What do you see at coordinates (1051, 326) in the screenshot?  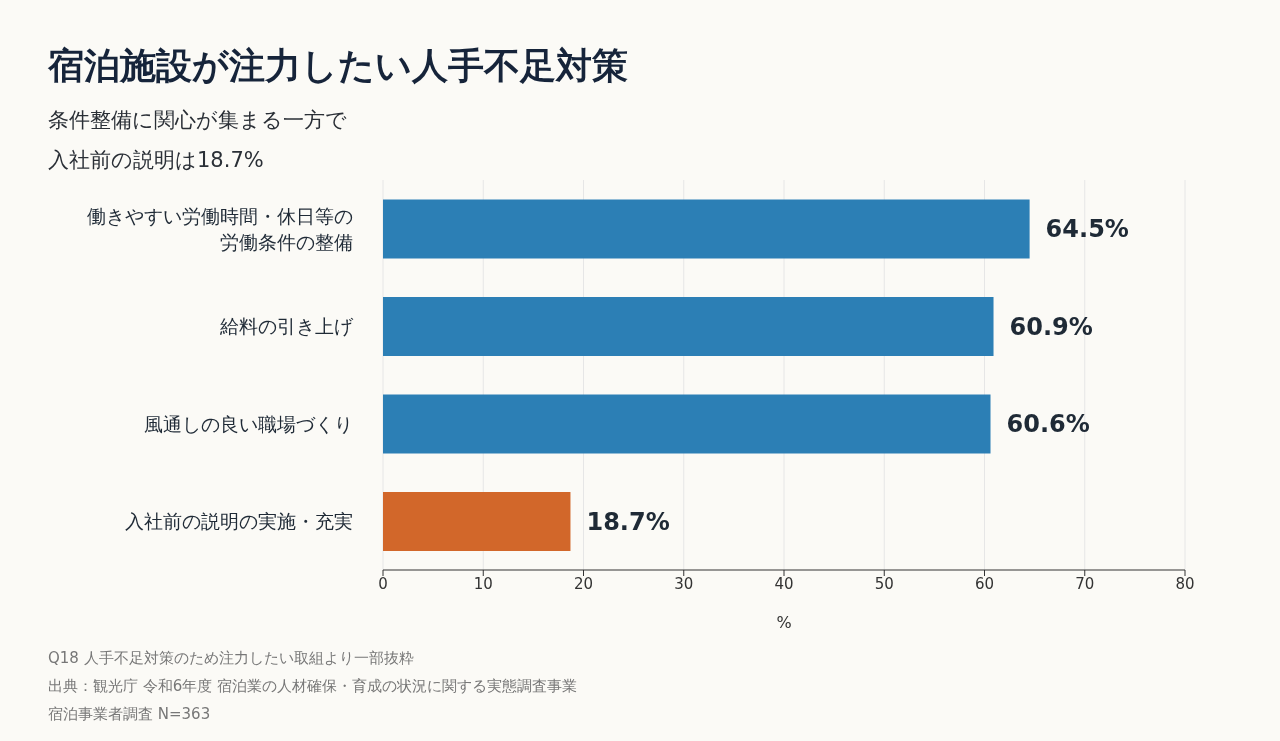 I see `data-label: 60.9%` at bounding box center [1051, 326].